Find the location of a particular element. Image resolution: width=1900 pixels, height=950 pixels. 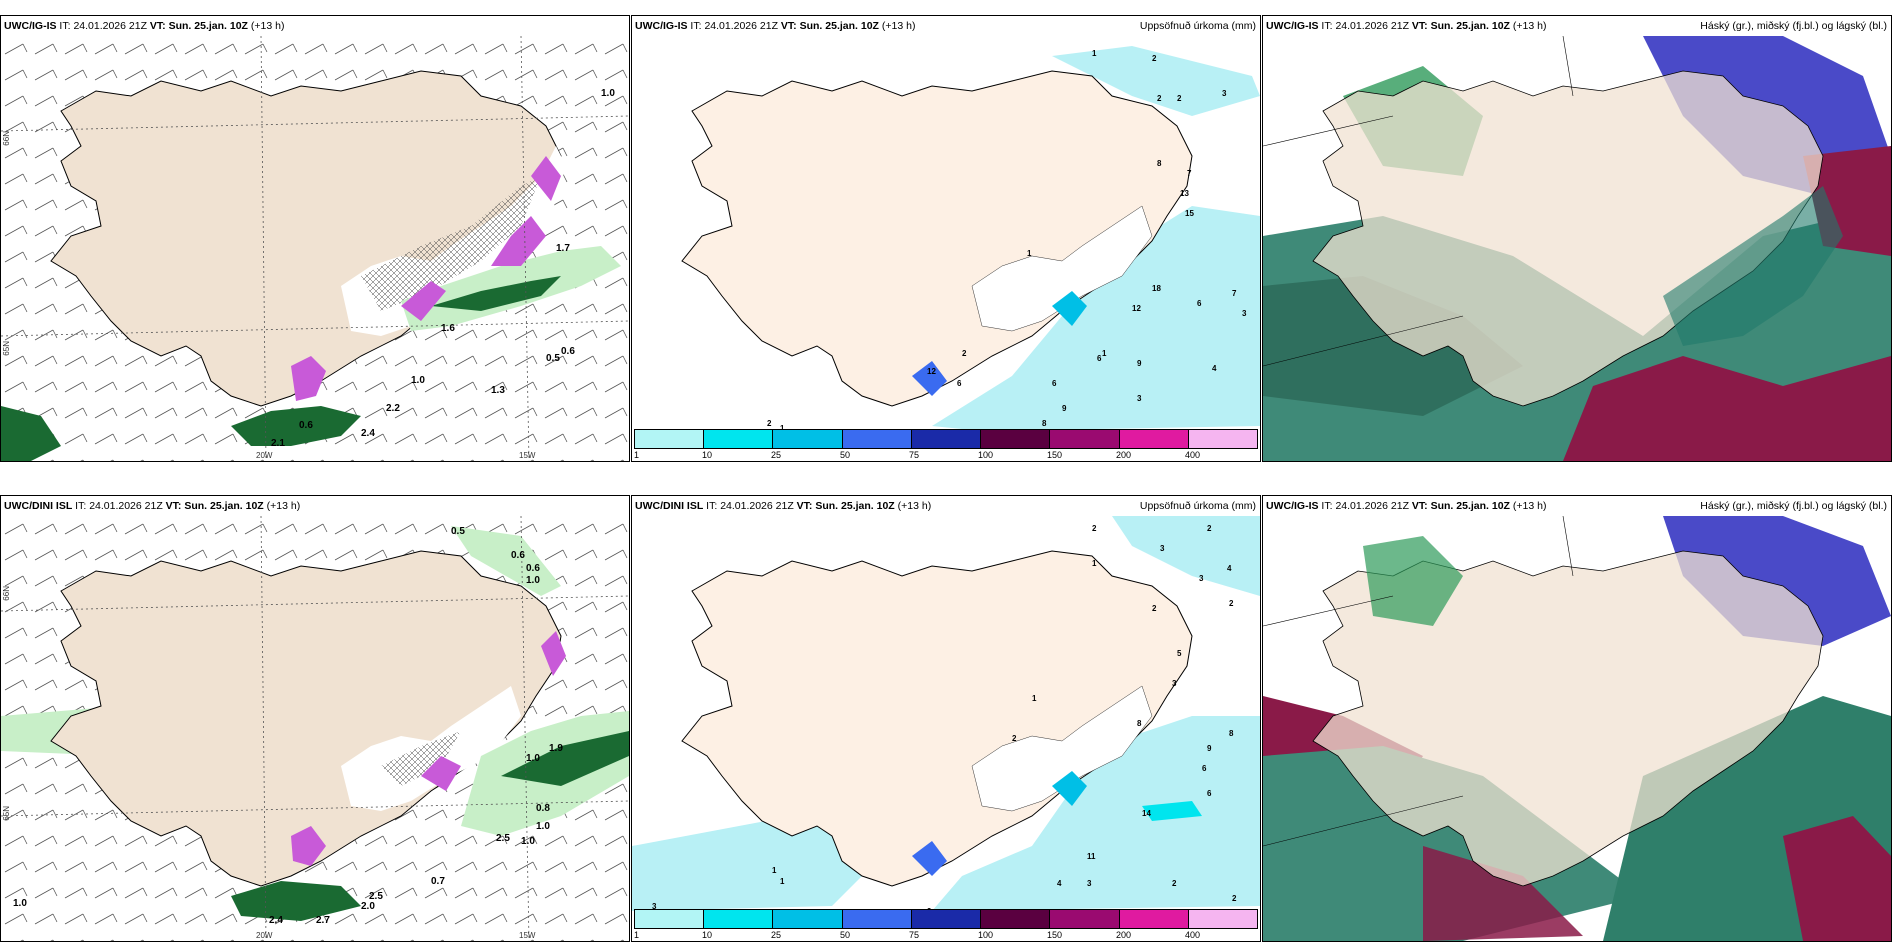

value-label: 2.5 is located at coordinates (503, 838).